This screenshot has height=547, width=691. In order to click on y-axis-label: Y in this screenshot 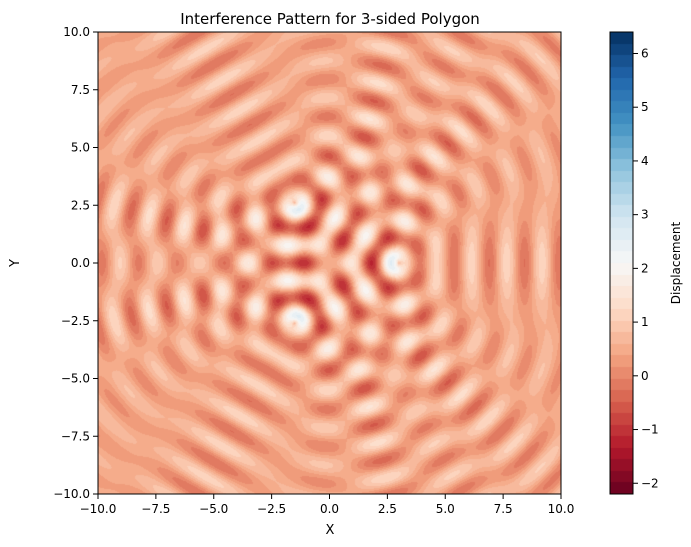, I will do `click(15, 263)`.